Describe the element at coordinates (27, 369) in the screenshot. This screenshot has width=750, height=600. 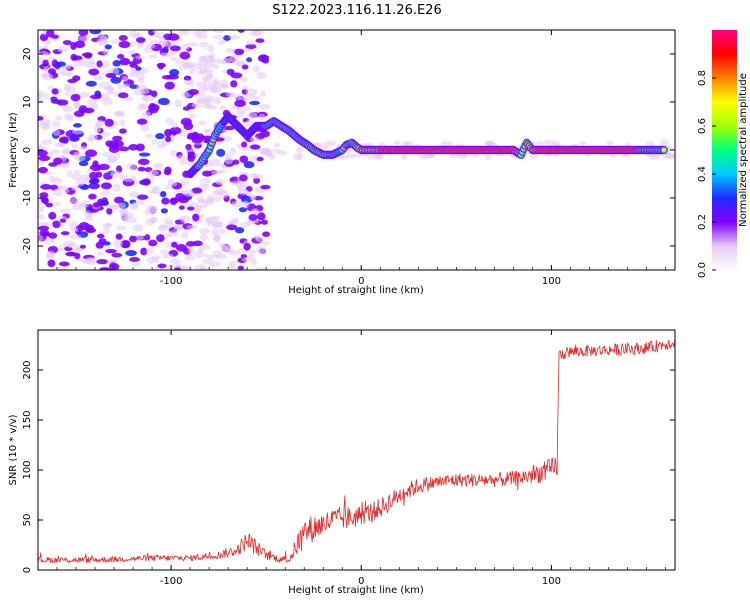
I see `snr-ytick-label: 200` at that location.